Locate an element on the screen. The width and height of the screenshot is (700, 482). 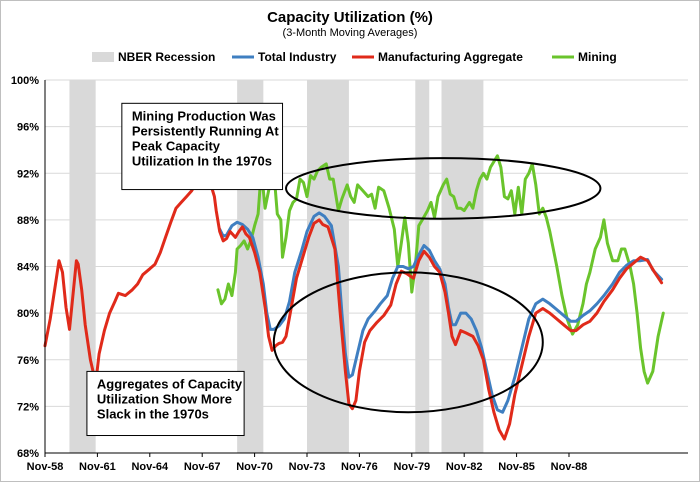
y-tick-label: 72% is located at coordinates (28, 407).